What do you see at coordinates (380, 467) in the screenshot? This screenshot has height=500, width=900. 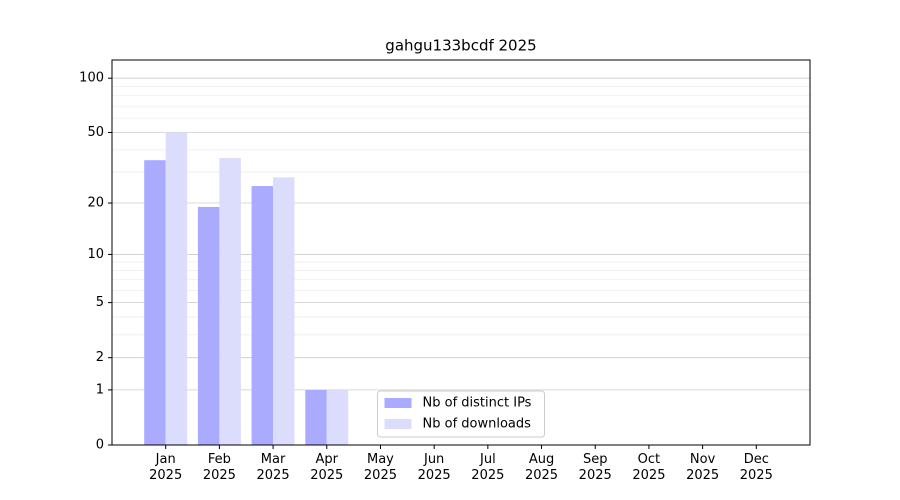 I see `x-tick-label: May 2025` at bounding box center [380, 467].